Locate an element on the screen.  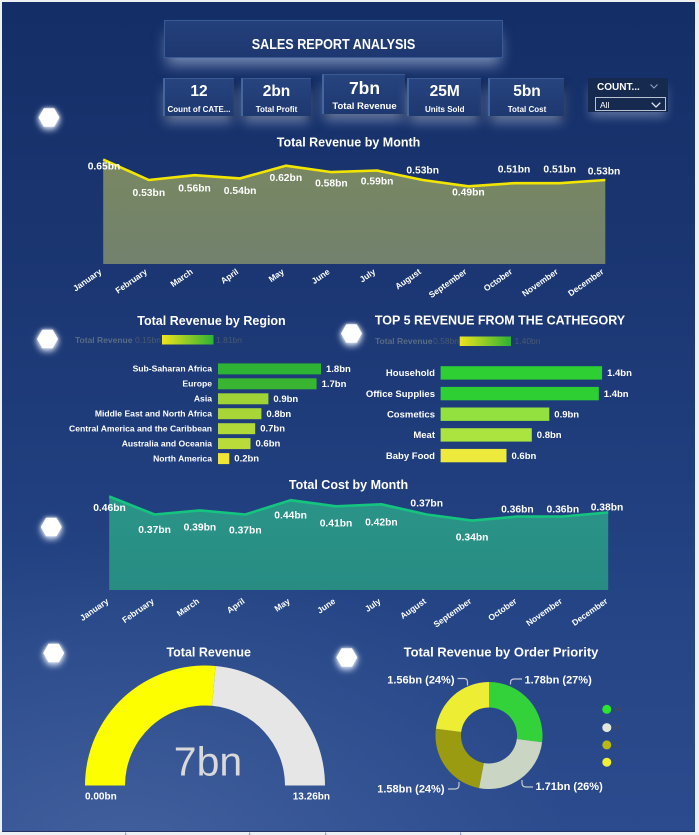
svg-text: 0.59bn is located at coordinates (377, 182).